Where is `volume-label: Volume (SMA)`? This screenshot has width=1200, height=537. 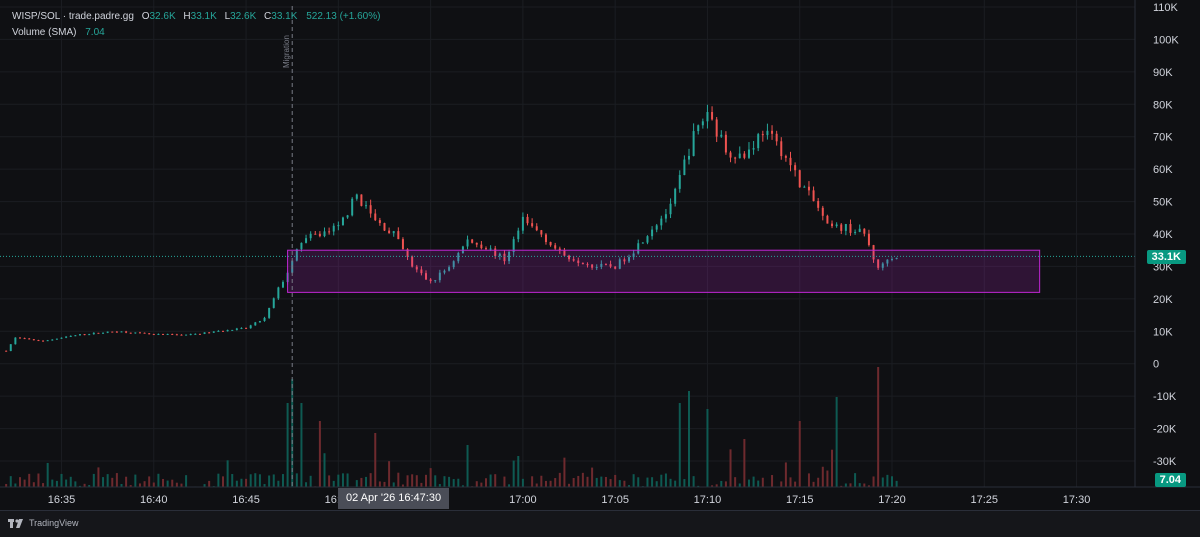
volume-label: Volume (SMA) is located at coordinates (44, 32).